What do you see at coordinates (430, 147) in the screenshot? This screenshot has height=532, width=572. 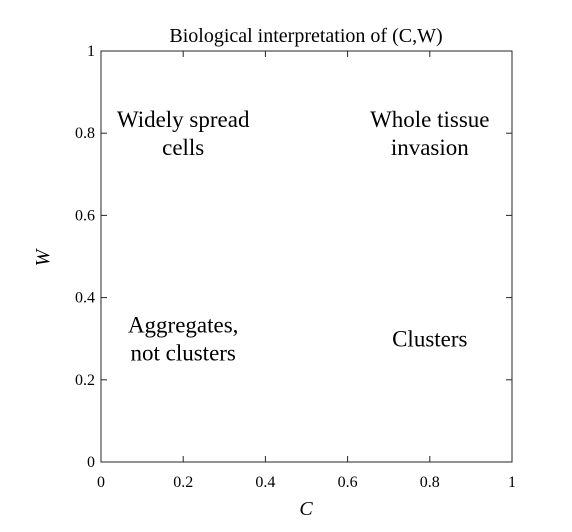 I see `region-label-line: invasion` at bounding box center [430, 147].